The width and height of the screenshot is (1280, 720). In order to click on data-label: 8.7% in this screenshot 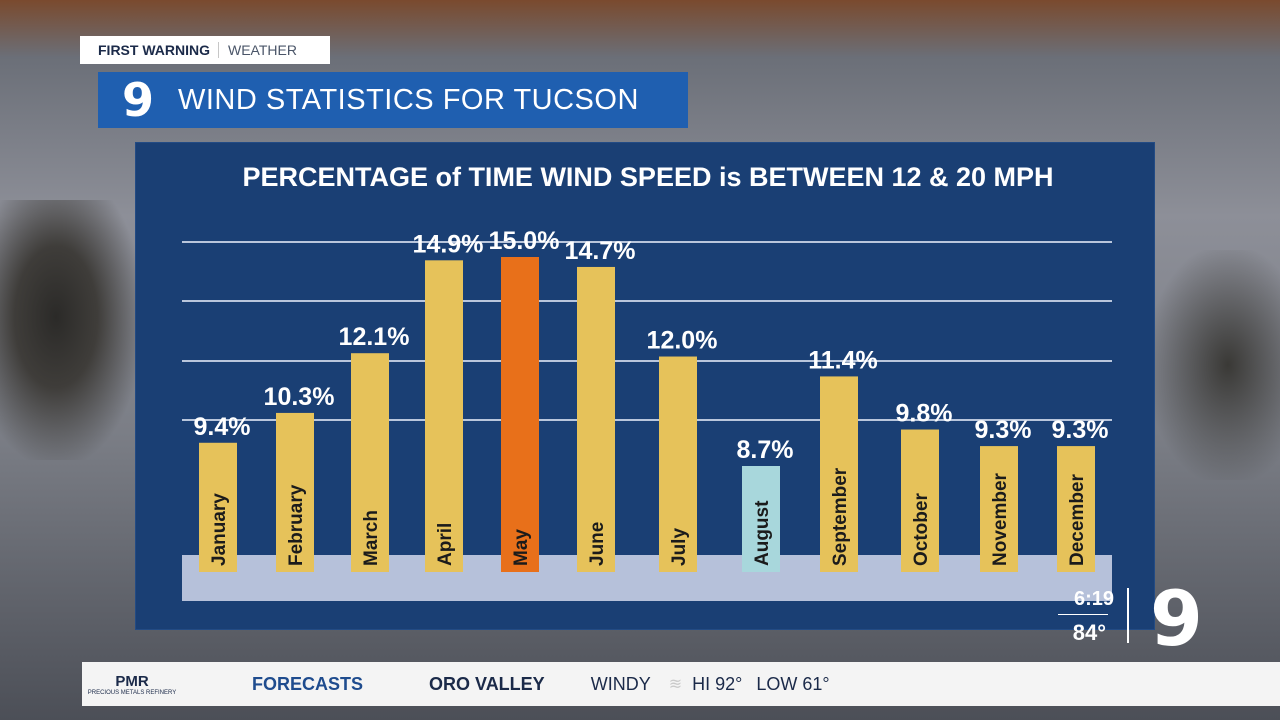, I will do `click(765, 450)`.